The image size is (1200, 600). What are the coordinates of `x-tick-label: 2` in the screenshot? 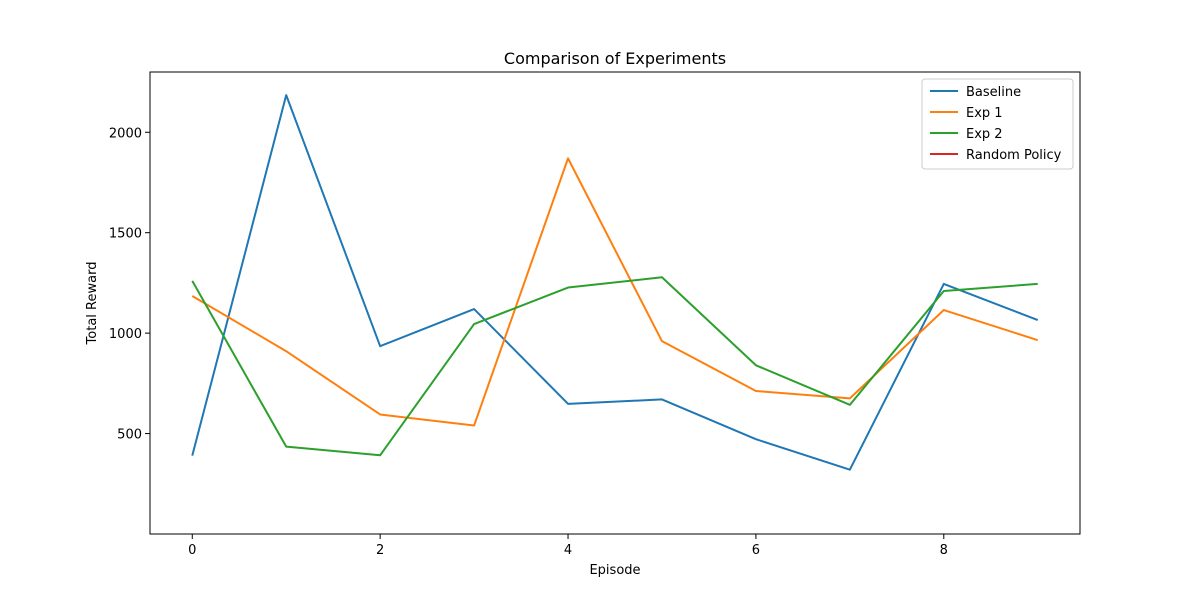 It's located at (380, 550).